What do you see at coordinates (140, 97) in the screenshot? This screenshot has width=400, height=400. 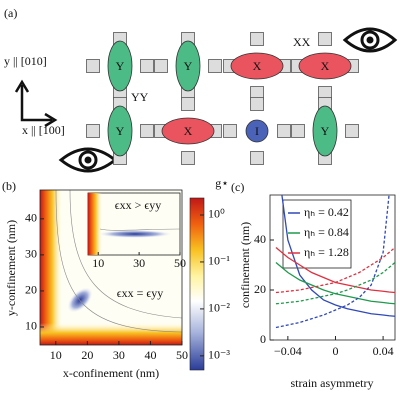 I see `annotation: YY` at bounding box center [140, 97].